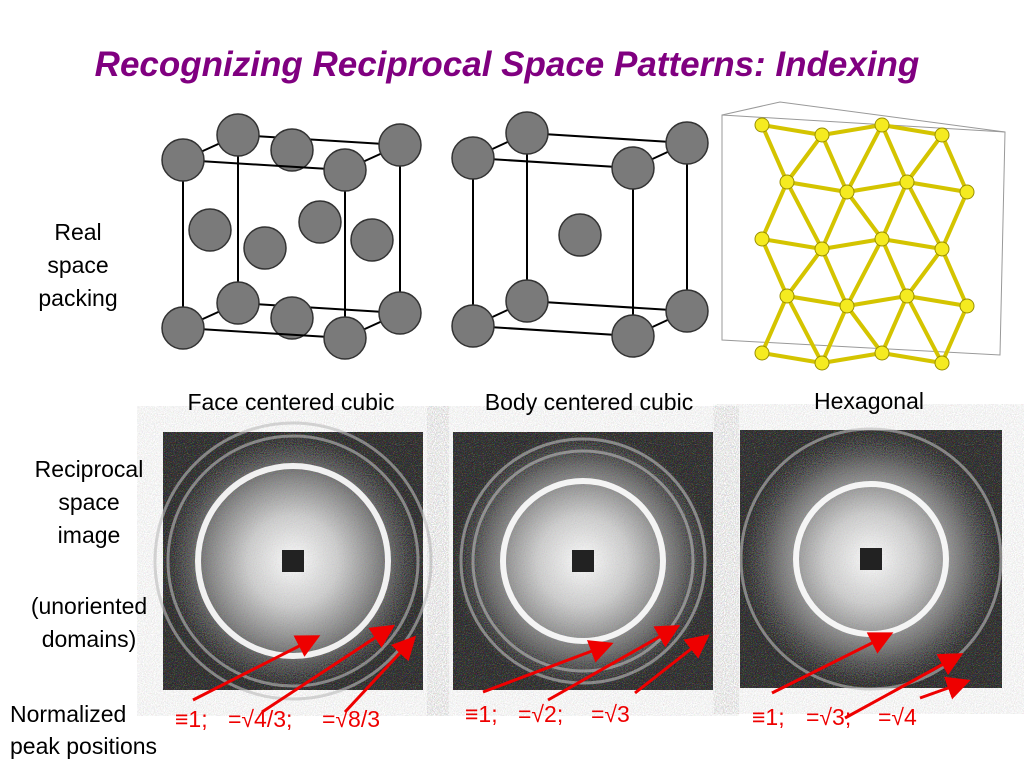 The width and height of the screenshot is (1024, 768). What do you see at coordinates (89, 469) in the screenshot?
I see `row-label: Reciprocal` at bounding box center [89, 469].